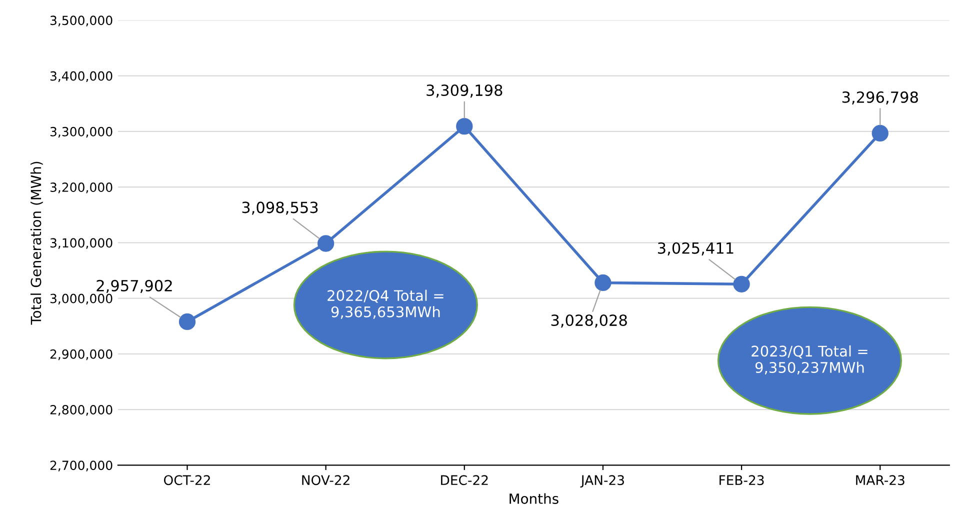 This screenshot has height=518, width=959. Describe the element at coordinates (534, 498) in the screenshot. I see `x-axis-title: Months` at that location.